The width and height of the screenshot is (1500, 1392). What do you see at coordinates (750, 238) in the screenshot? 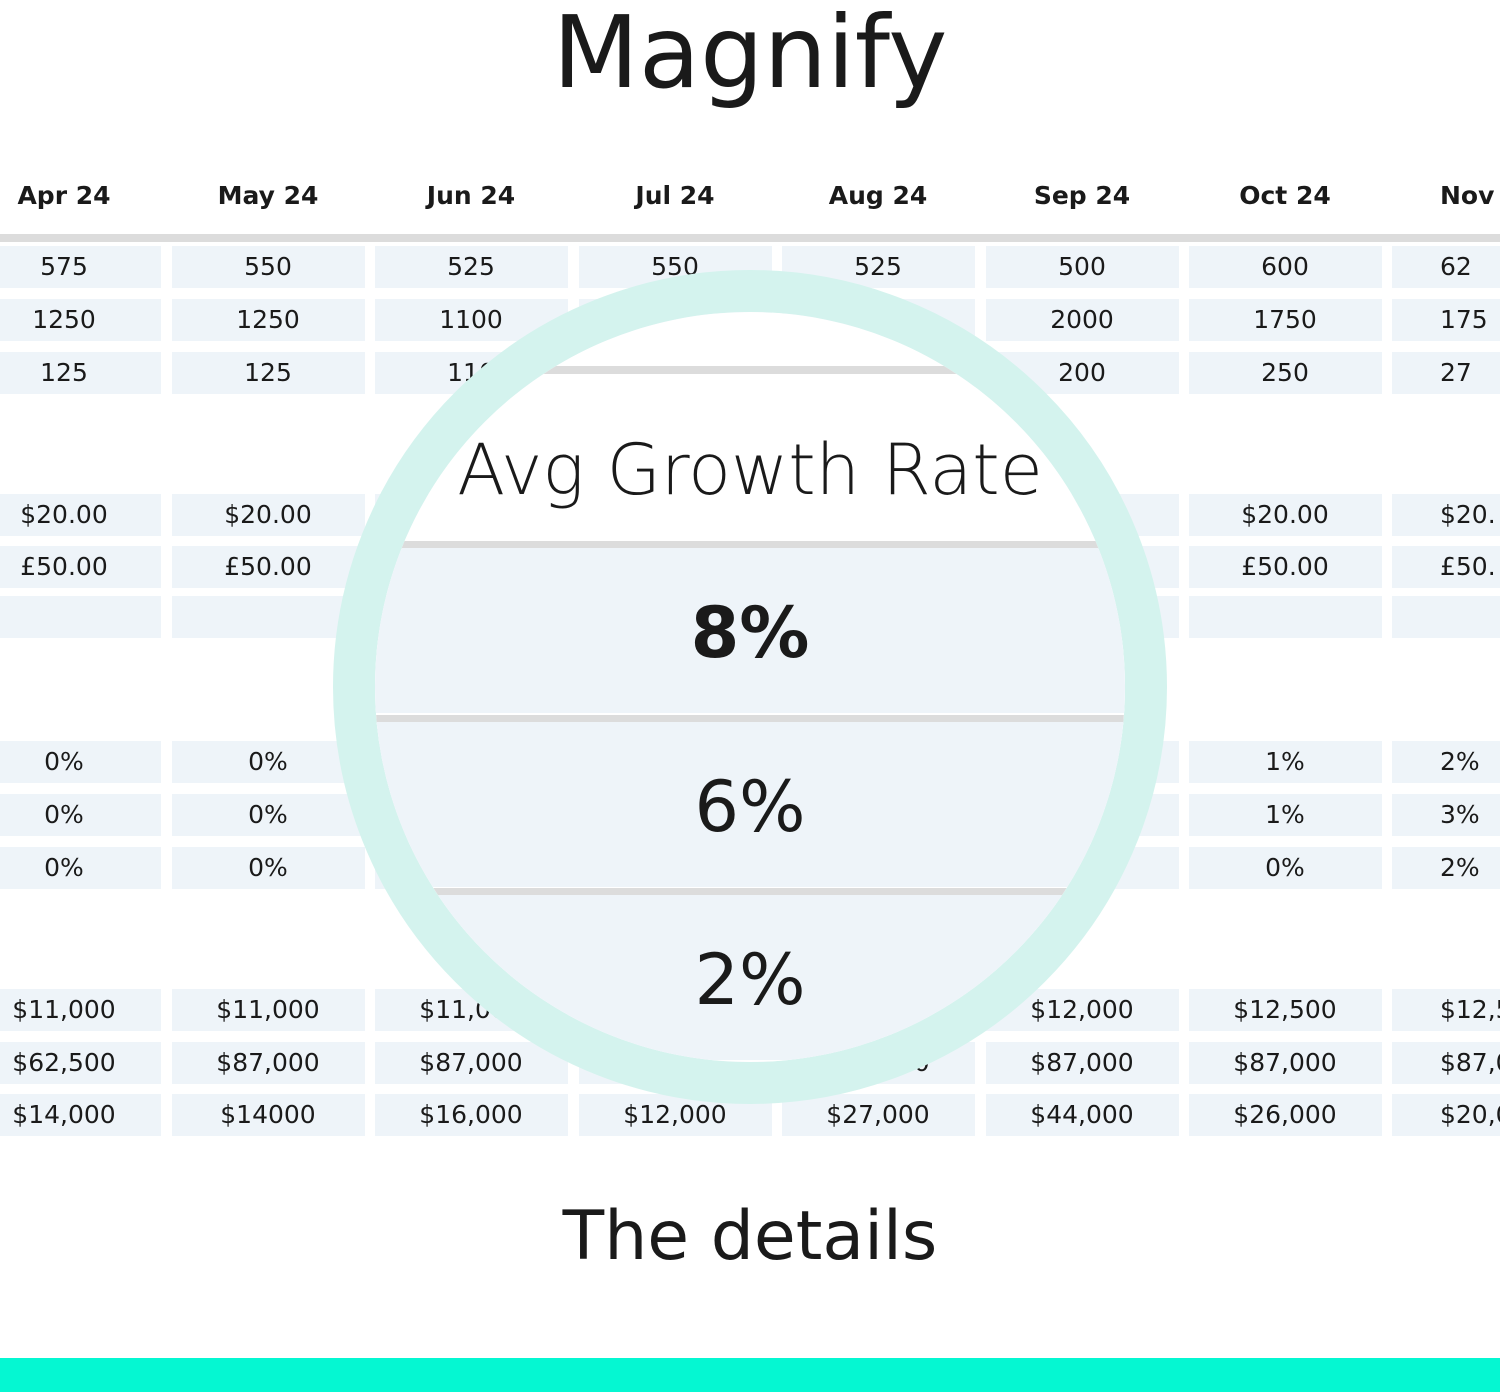
I see `header-rule` at bounding box center [750, 238].